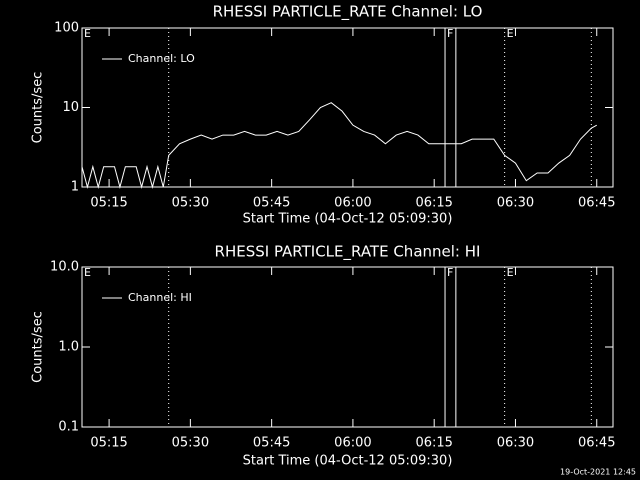  Describe the element at coordinates (160, 297) in the screenshot. I see `legend-label: Channel: HI` at that location.